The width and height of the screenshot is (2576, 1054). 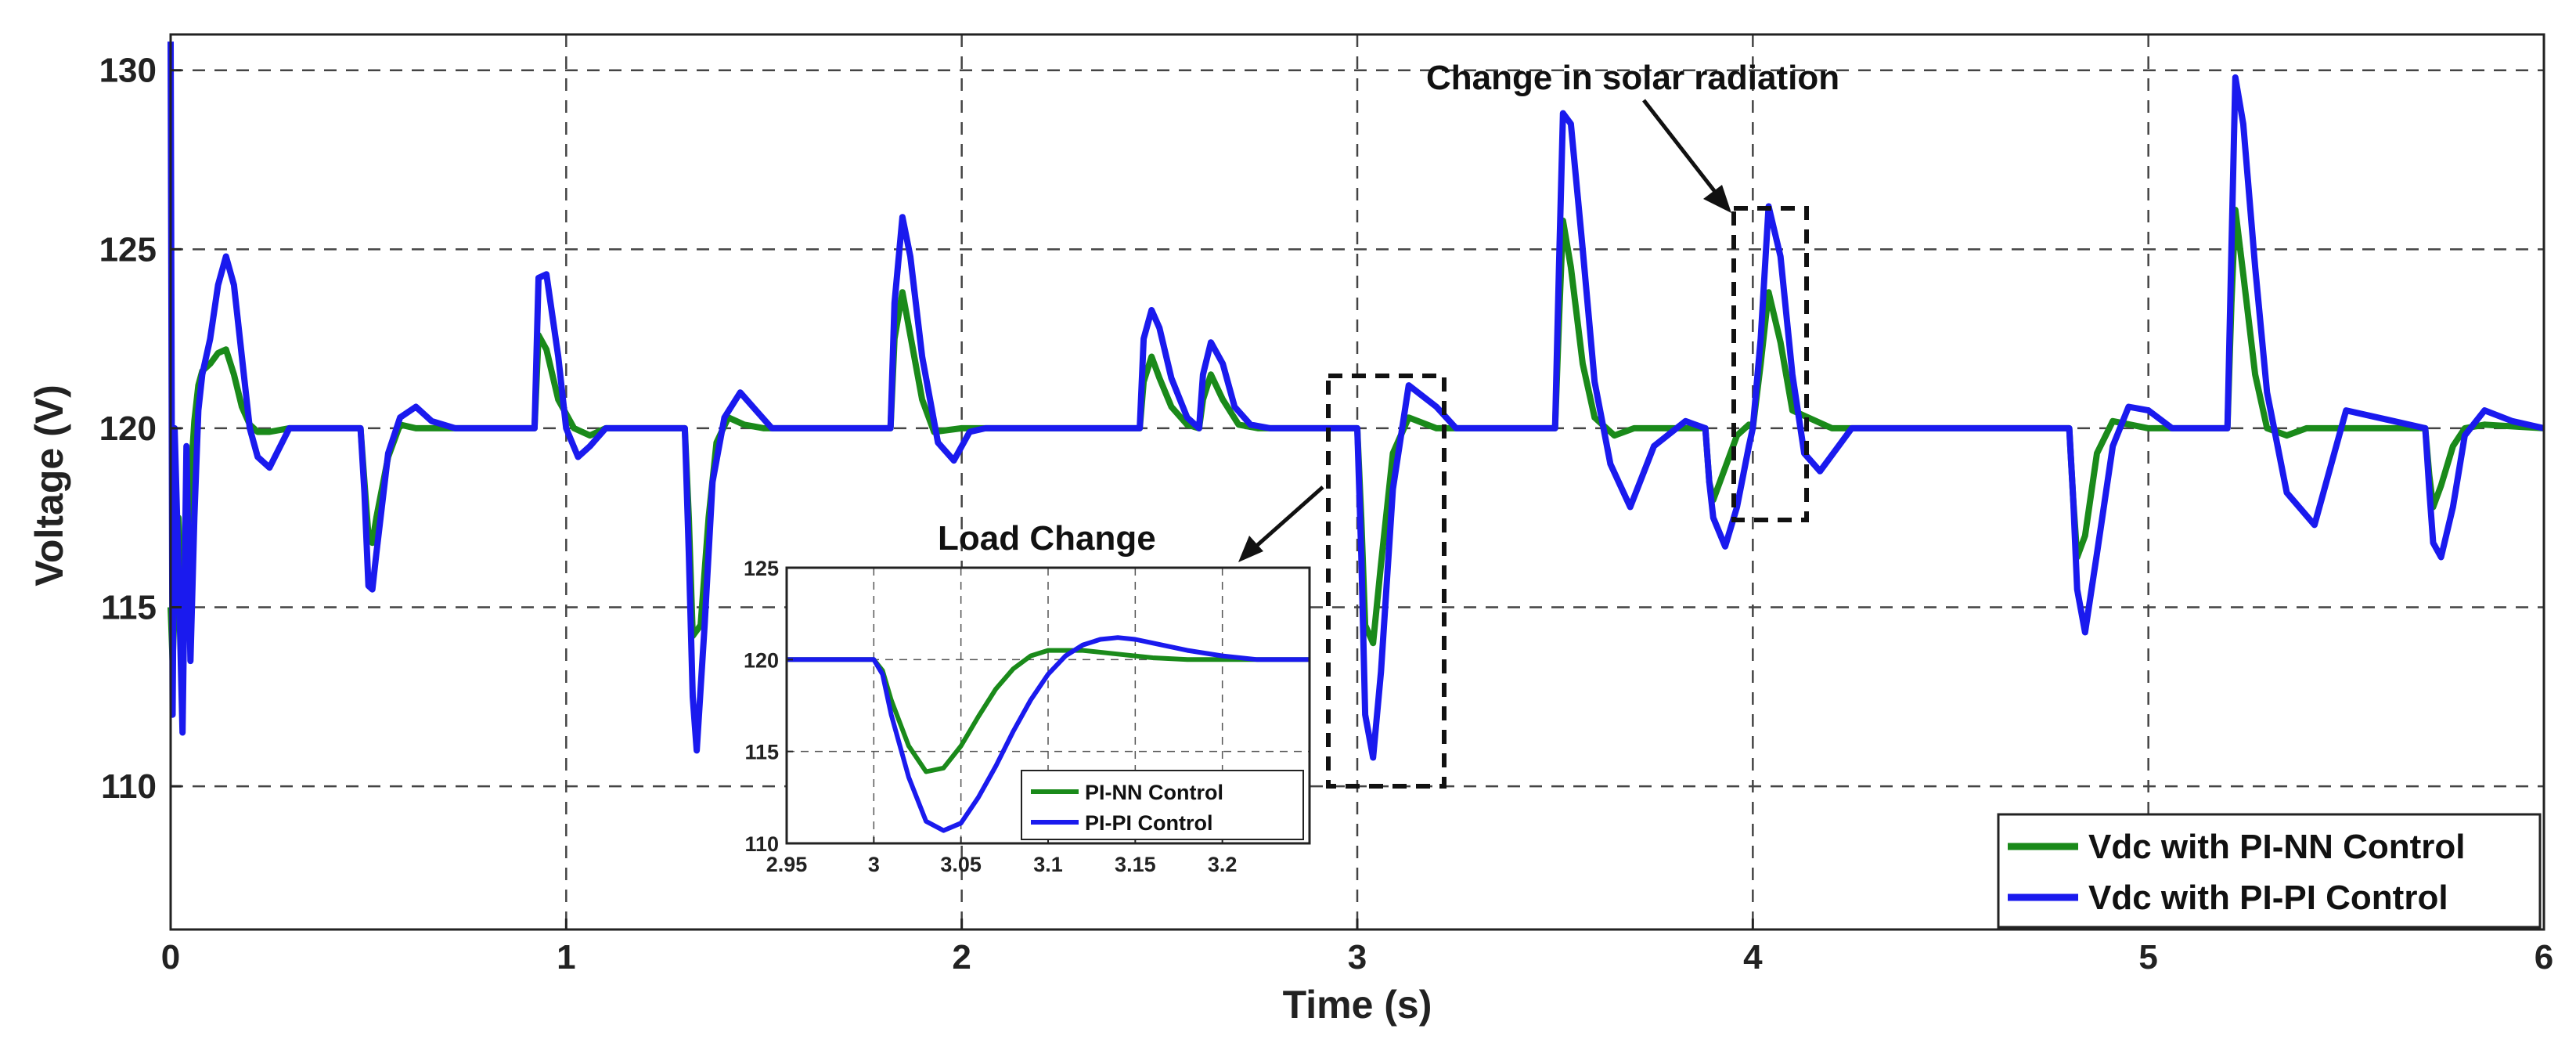 I want to click on inset-x-tick-label: 3.05, so click(x=961, y=864).